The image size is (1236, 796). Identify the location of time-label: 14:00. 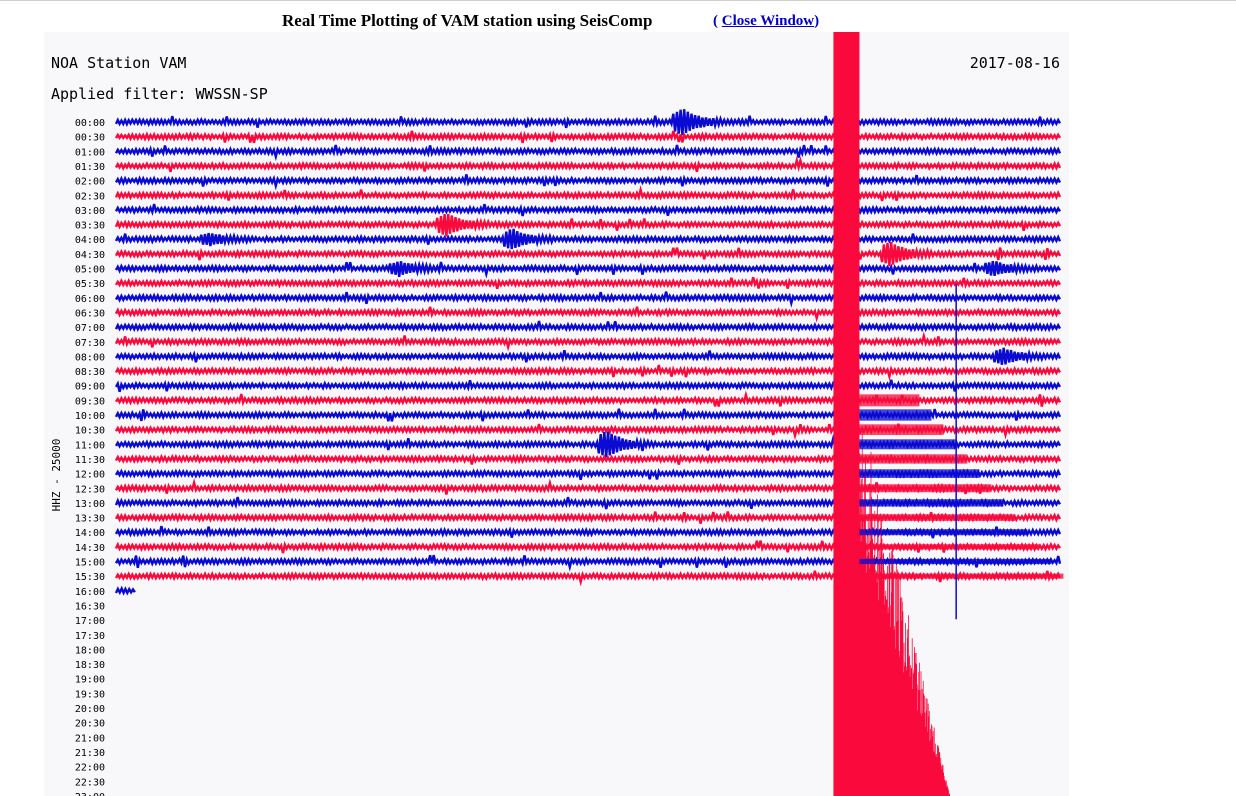
(90, 533).